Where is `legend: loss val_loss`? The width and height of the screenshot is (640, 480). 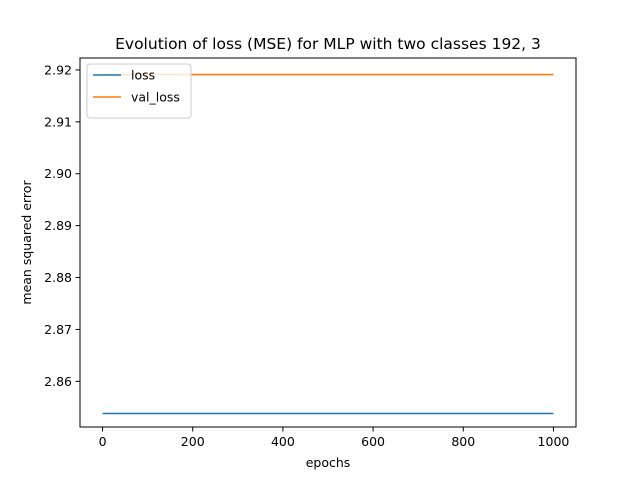
legend: loss val_loss is located at coordinates (139, 91).